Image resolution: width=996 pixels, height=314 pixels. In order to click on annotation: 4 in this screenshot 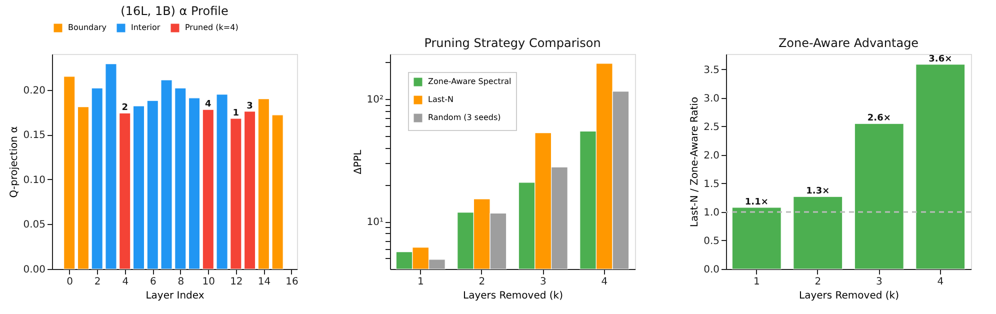, I will do `click(208, 105)`.